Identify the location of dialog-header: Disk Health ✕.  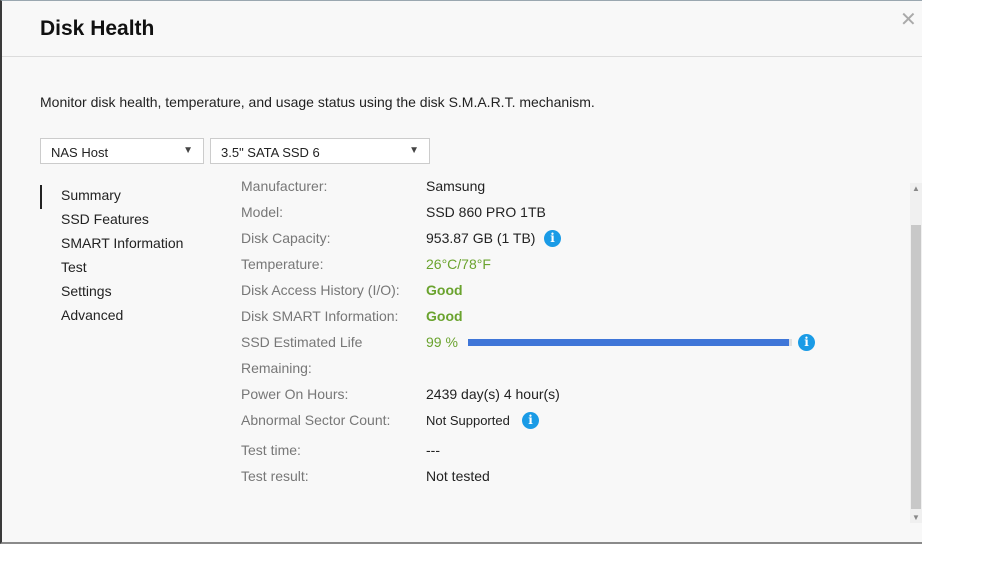
(462, 29).